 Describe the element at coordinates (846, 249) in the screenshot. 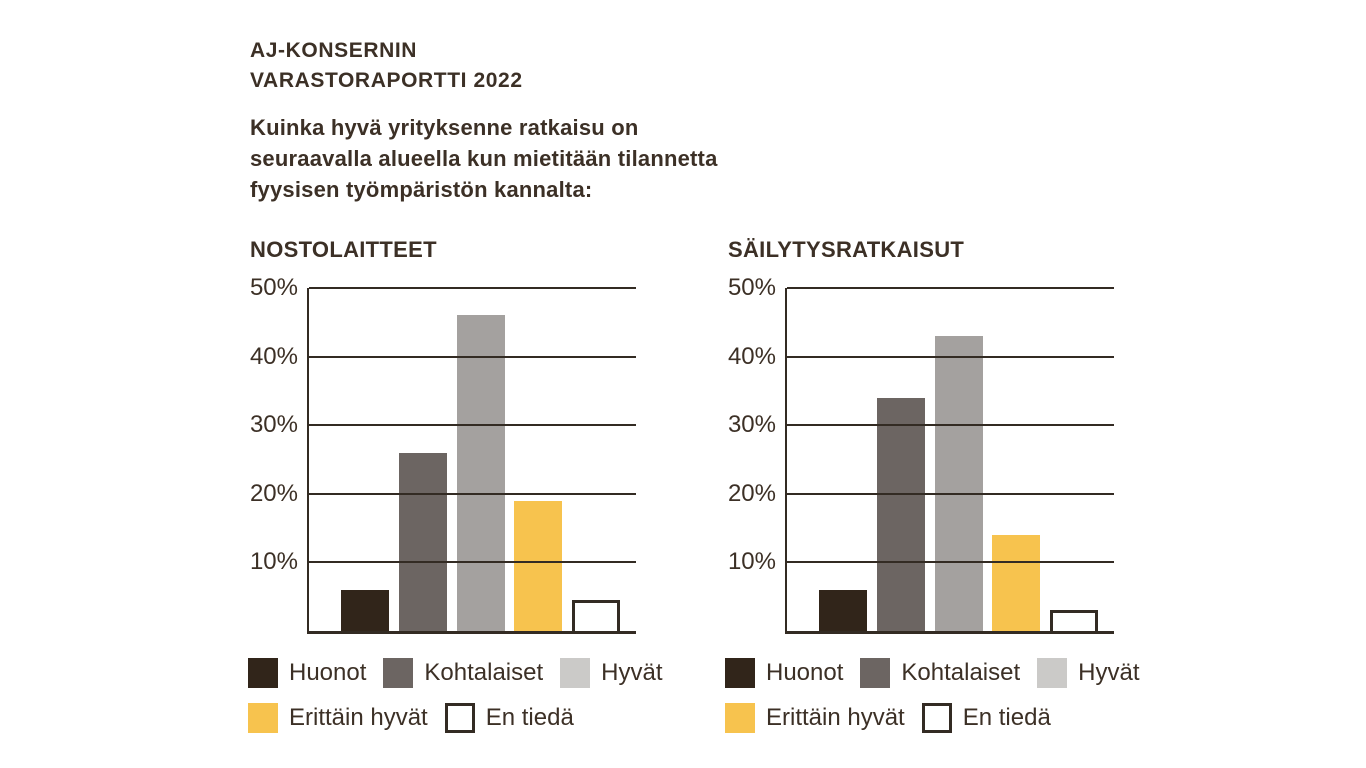

I see `chart-title-sailytysratkaisut: SÄILYTYSRATKAISUT` at that location.